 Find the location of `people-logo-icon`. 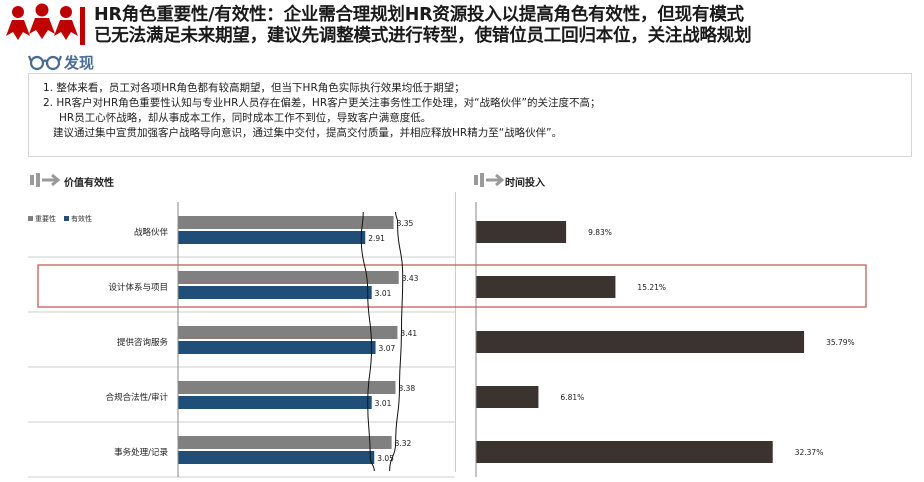

people-logo-icon is located at coordinates (42, 21).